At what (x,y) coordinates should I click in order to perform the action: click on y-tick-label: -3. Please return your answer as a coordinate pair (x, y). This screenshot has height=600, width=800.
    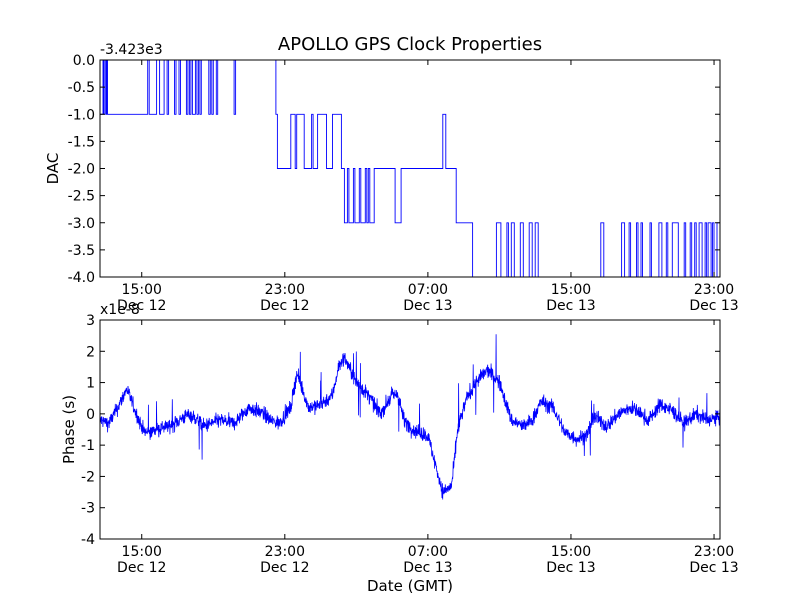
    Looking at the image, I should click on (88, 509).